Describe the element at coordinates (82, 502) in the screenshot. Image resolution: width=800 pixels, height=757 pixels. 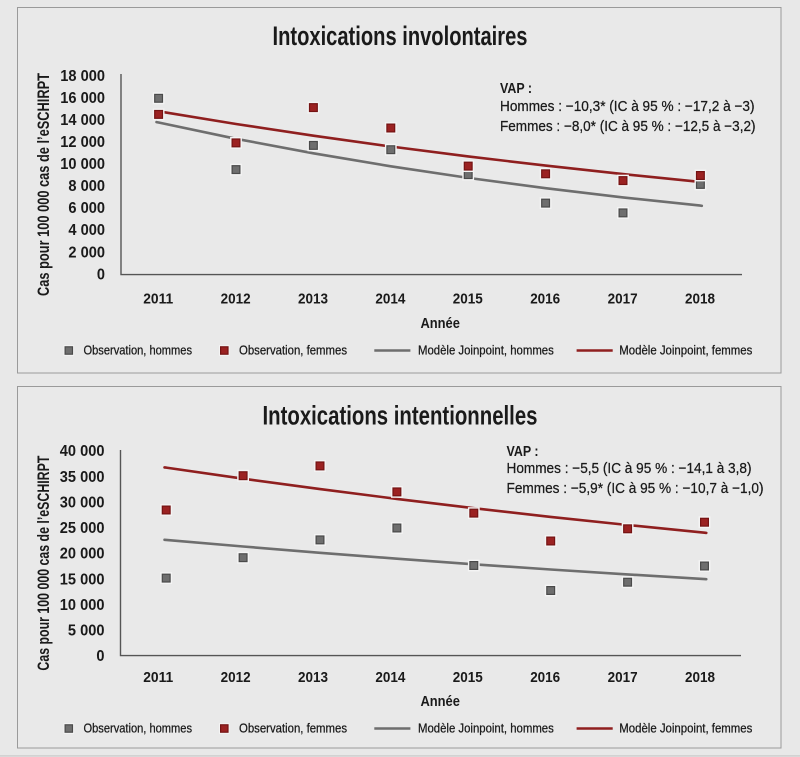
I see `svg-text: 30 000` at that location.